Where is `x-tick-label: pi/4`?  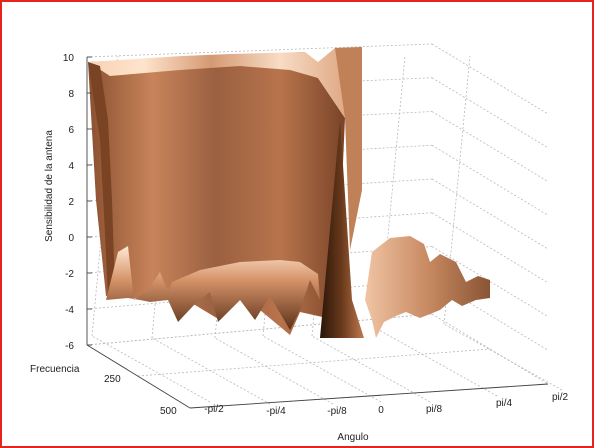
x-tick-label: pi/4 is located at coordinates (504, 403).